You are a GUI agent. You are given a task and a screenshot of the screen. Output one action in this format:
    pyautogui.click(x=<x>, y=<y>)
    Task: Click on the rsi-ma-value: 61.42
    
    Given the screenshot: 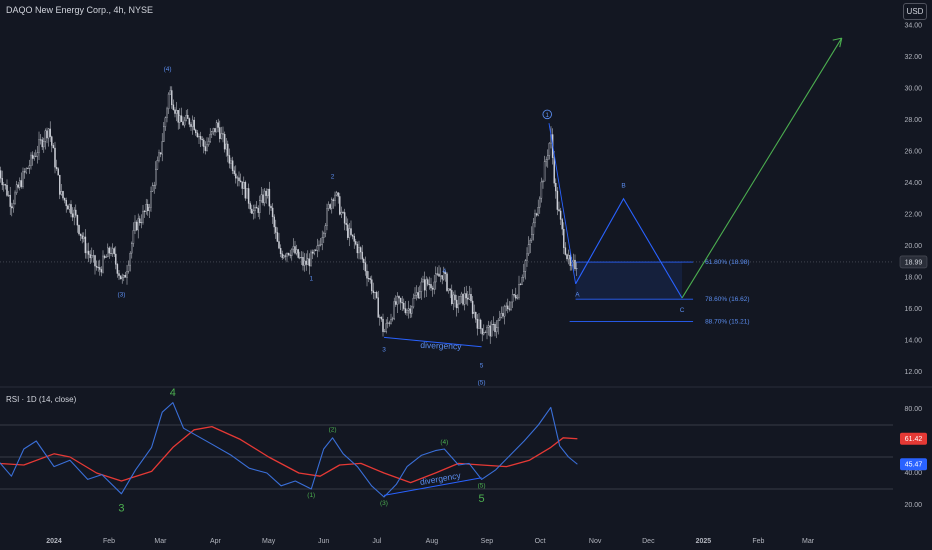 What is the action you would take?
    pyautogui.click(x=914, y=439)
    